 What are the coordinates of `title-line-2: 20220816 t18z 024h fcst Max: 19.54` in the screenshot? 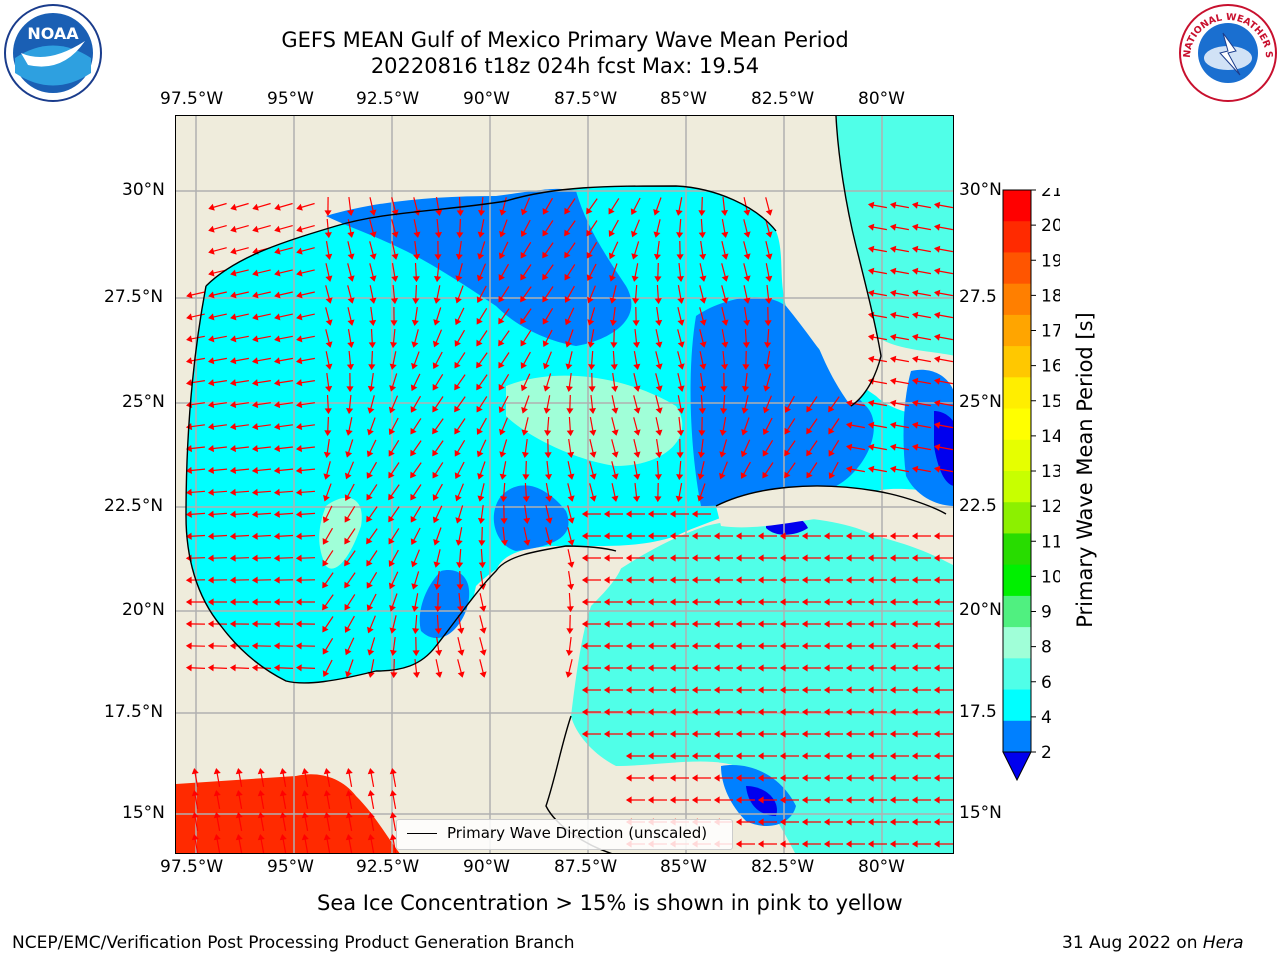 It's located at (565, 66).